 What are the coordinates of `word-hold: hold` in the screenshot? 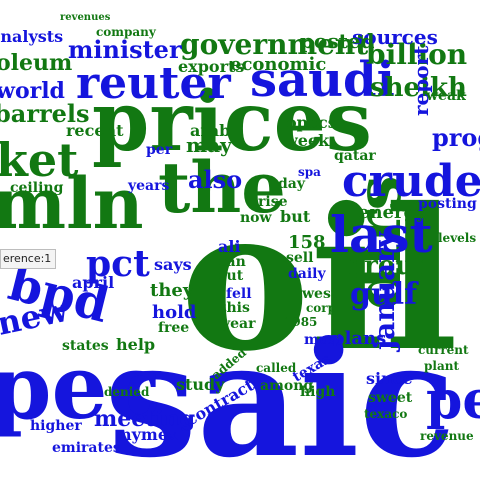 It's located at (174, 312).